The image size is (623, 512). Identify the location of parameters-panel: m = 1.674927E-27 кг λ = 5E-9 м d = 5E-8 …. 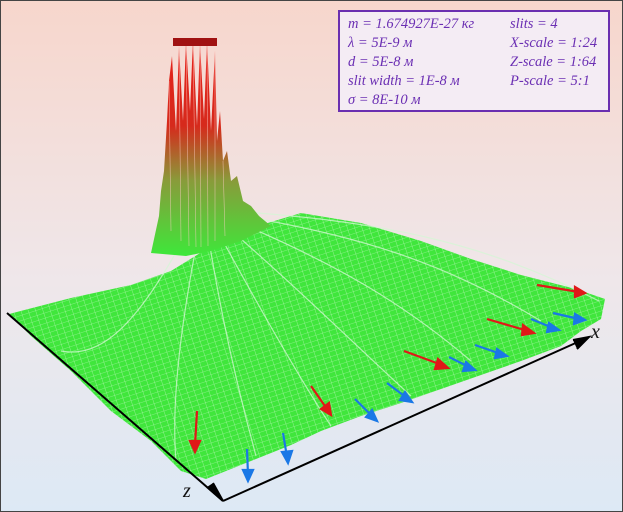
(474, 61).